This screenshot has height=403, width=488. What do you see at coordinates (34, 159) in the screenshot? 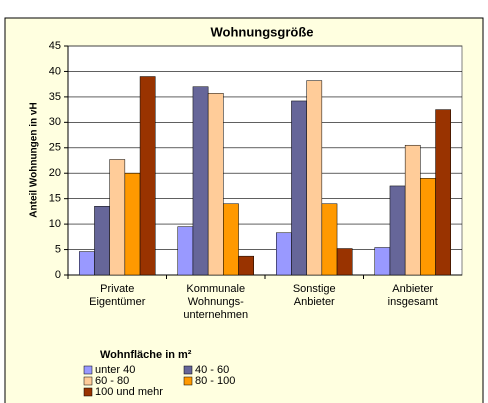
I see `y-axis-label: Anteil Wohnungen in vH` at bounding box center [34, 159].